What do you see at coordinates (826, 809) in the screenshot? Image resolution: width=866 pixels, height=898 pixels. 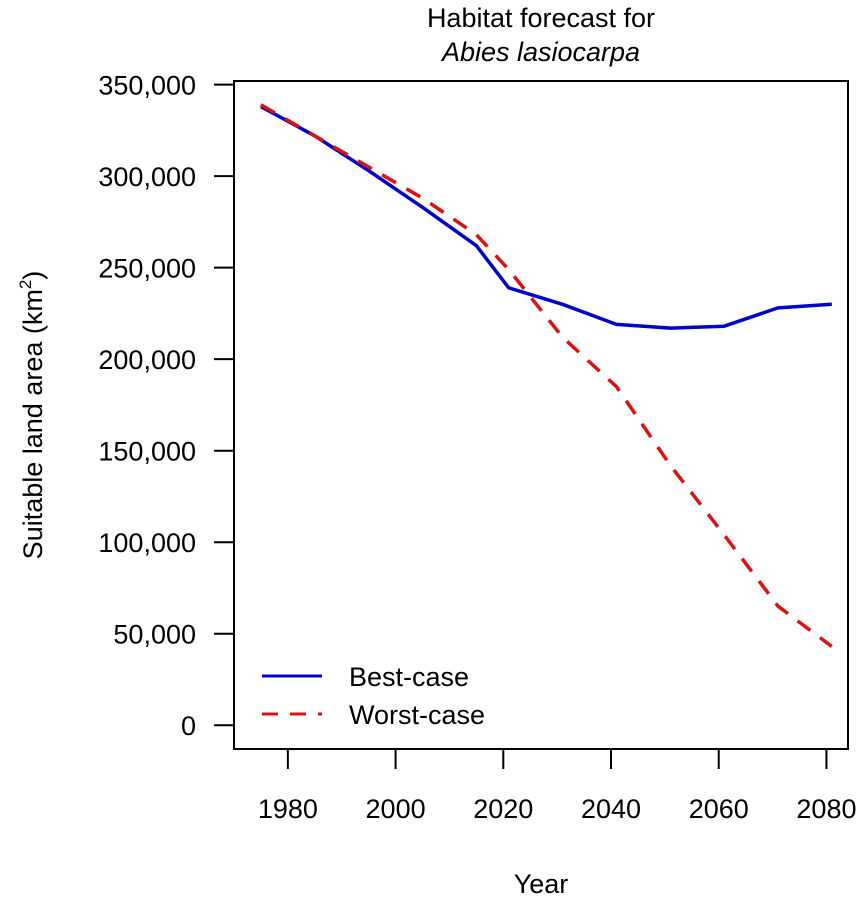 I see `x-tick-label-2080: 2080` at bounding box center [826, 809].